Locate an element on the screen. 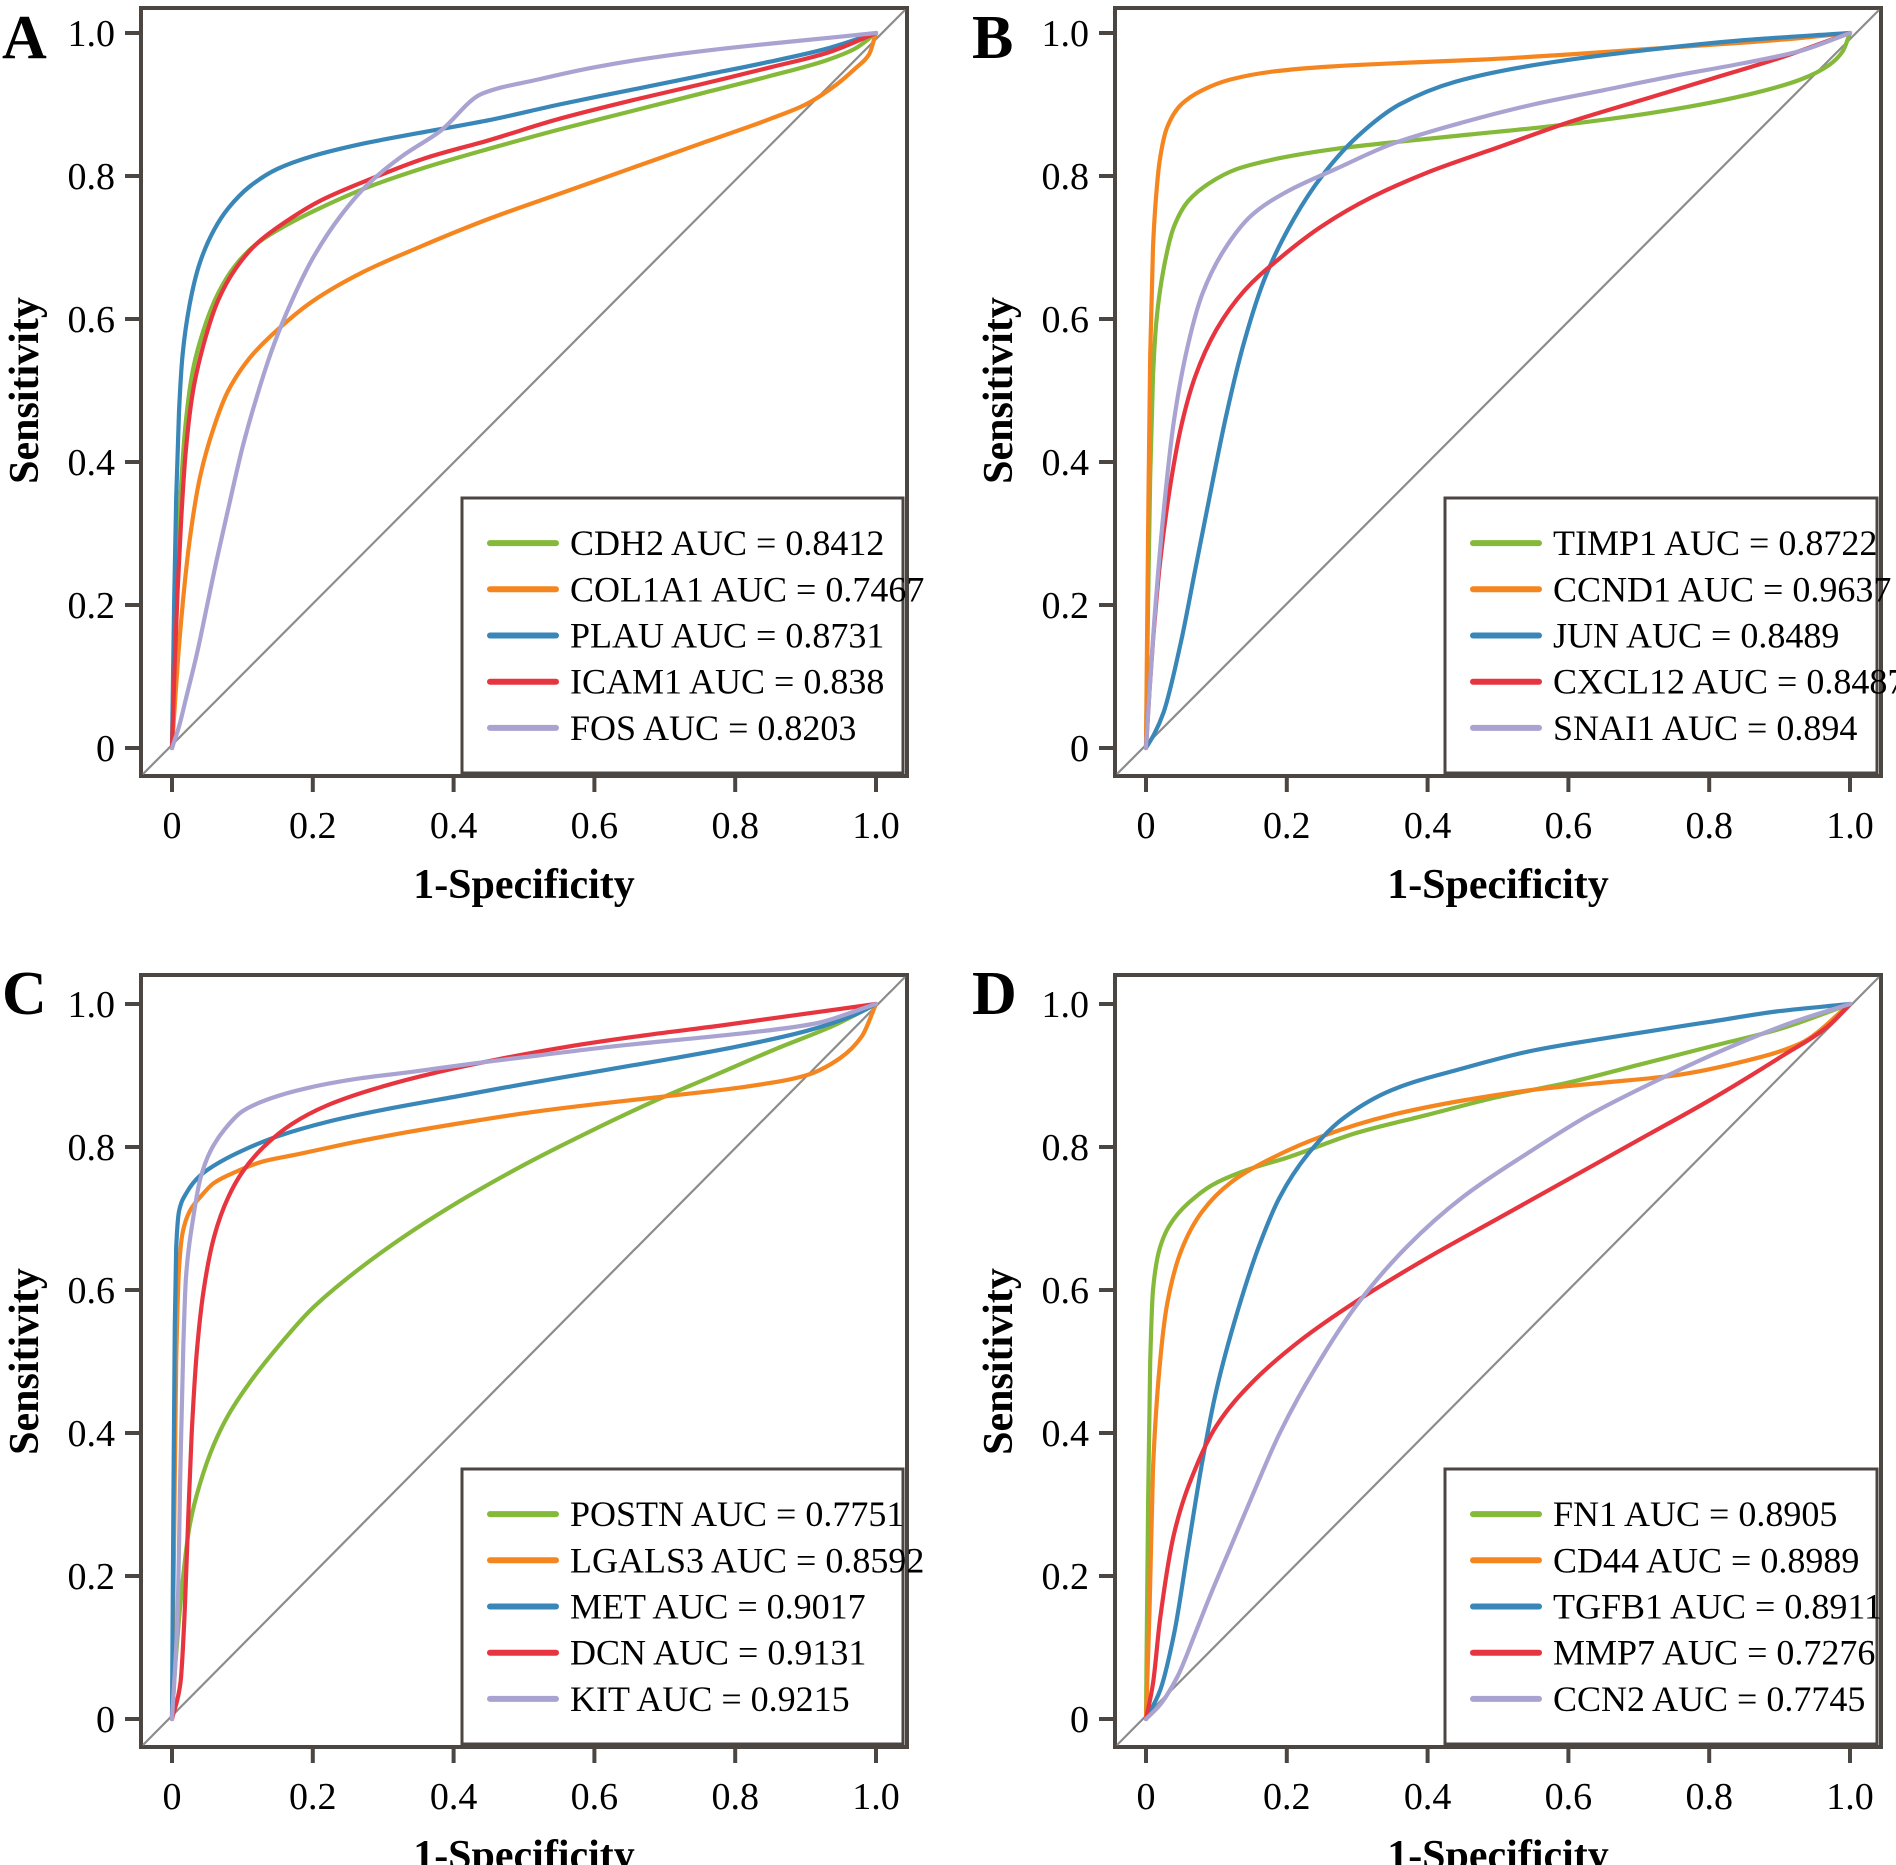 This screenshot has height=1865, width=1896. legend-label: MMP7 AUC = 0.7276 is located at coordinates (1714, 1653).